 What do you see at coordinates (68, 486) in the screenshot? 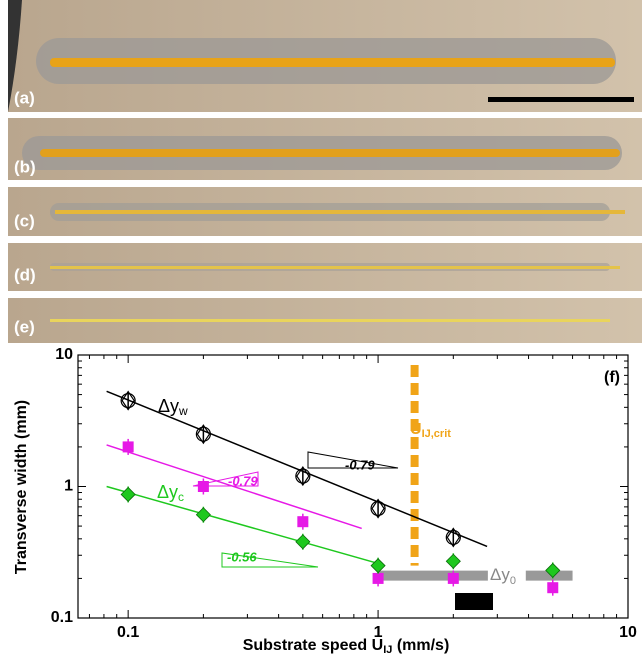
I see `y-tick-label: 1` at bounding box center [68, 486].